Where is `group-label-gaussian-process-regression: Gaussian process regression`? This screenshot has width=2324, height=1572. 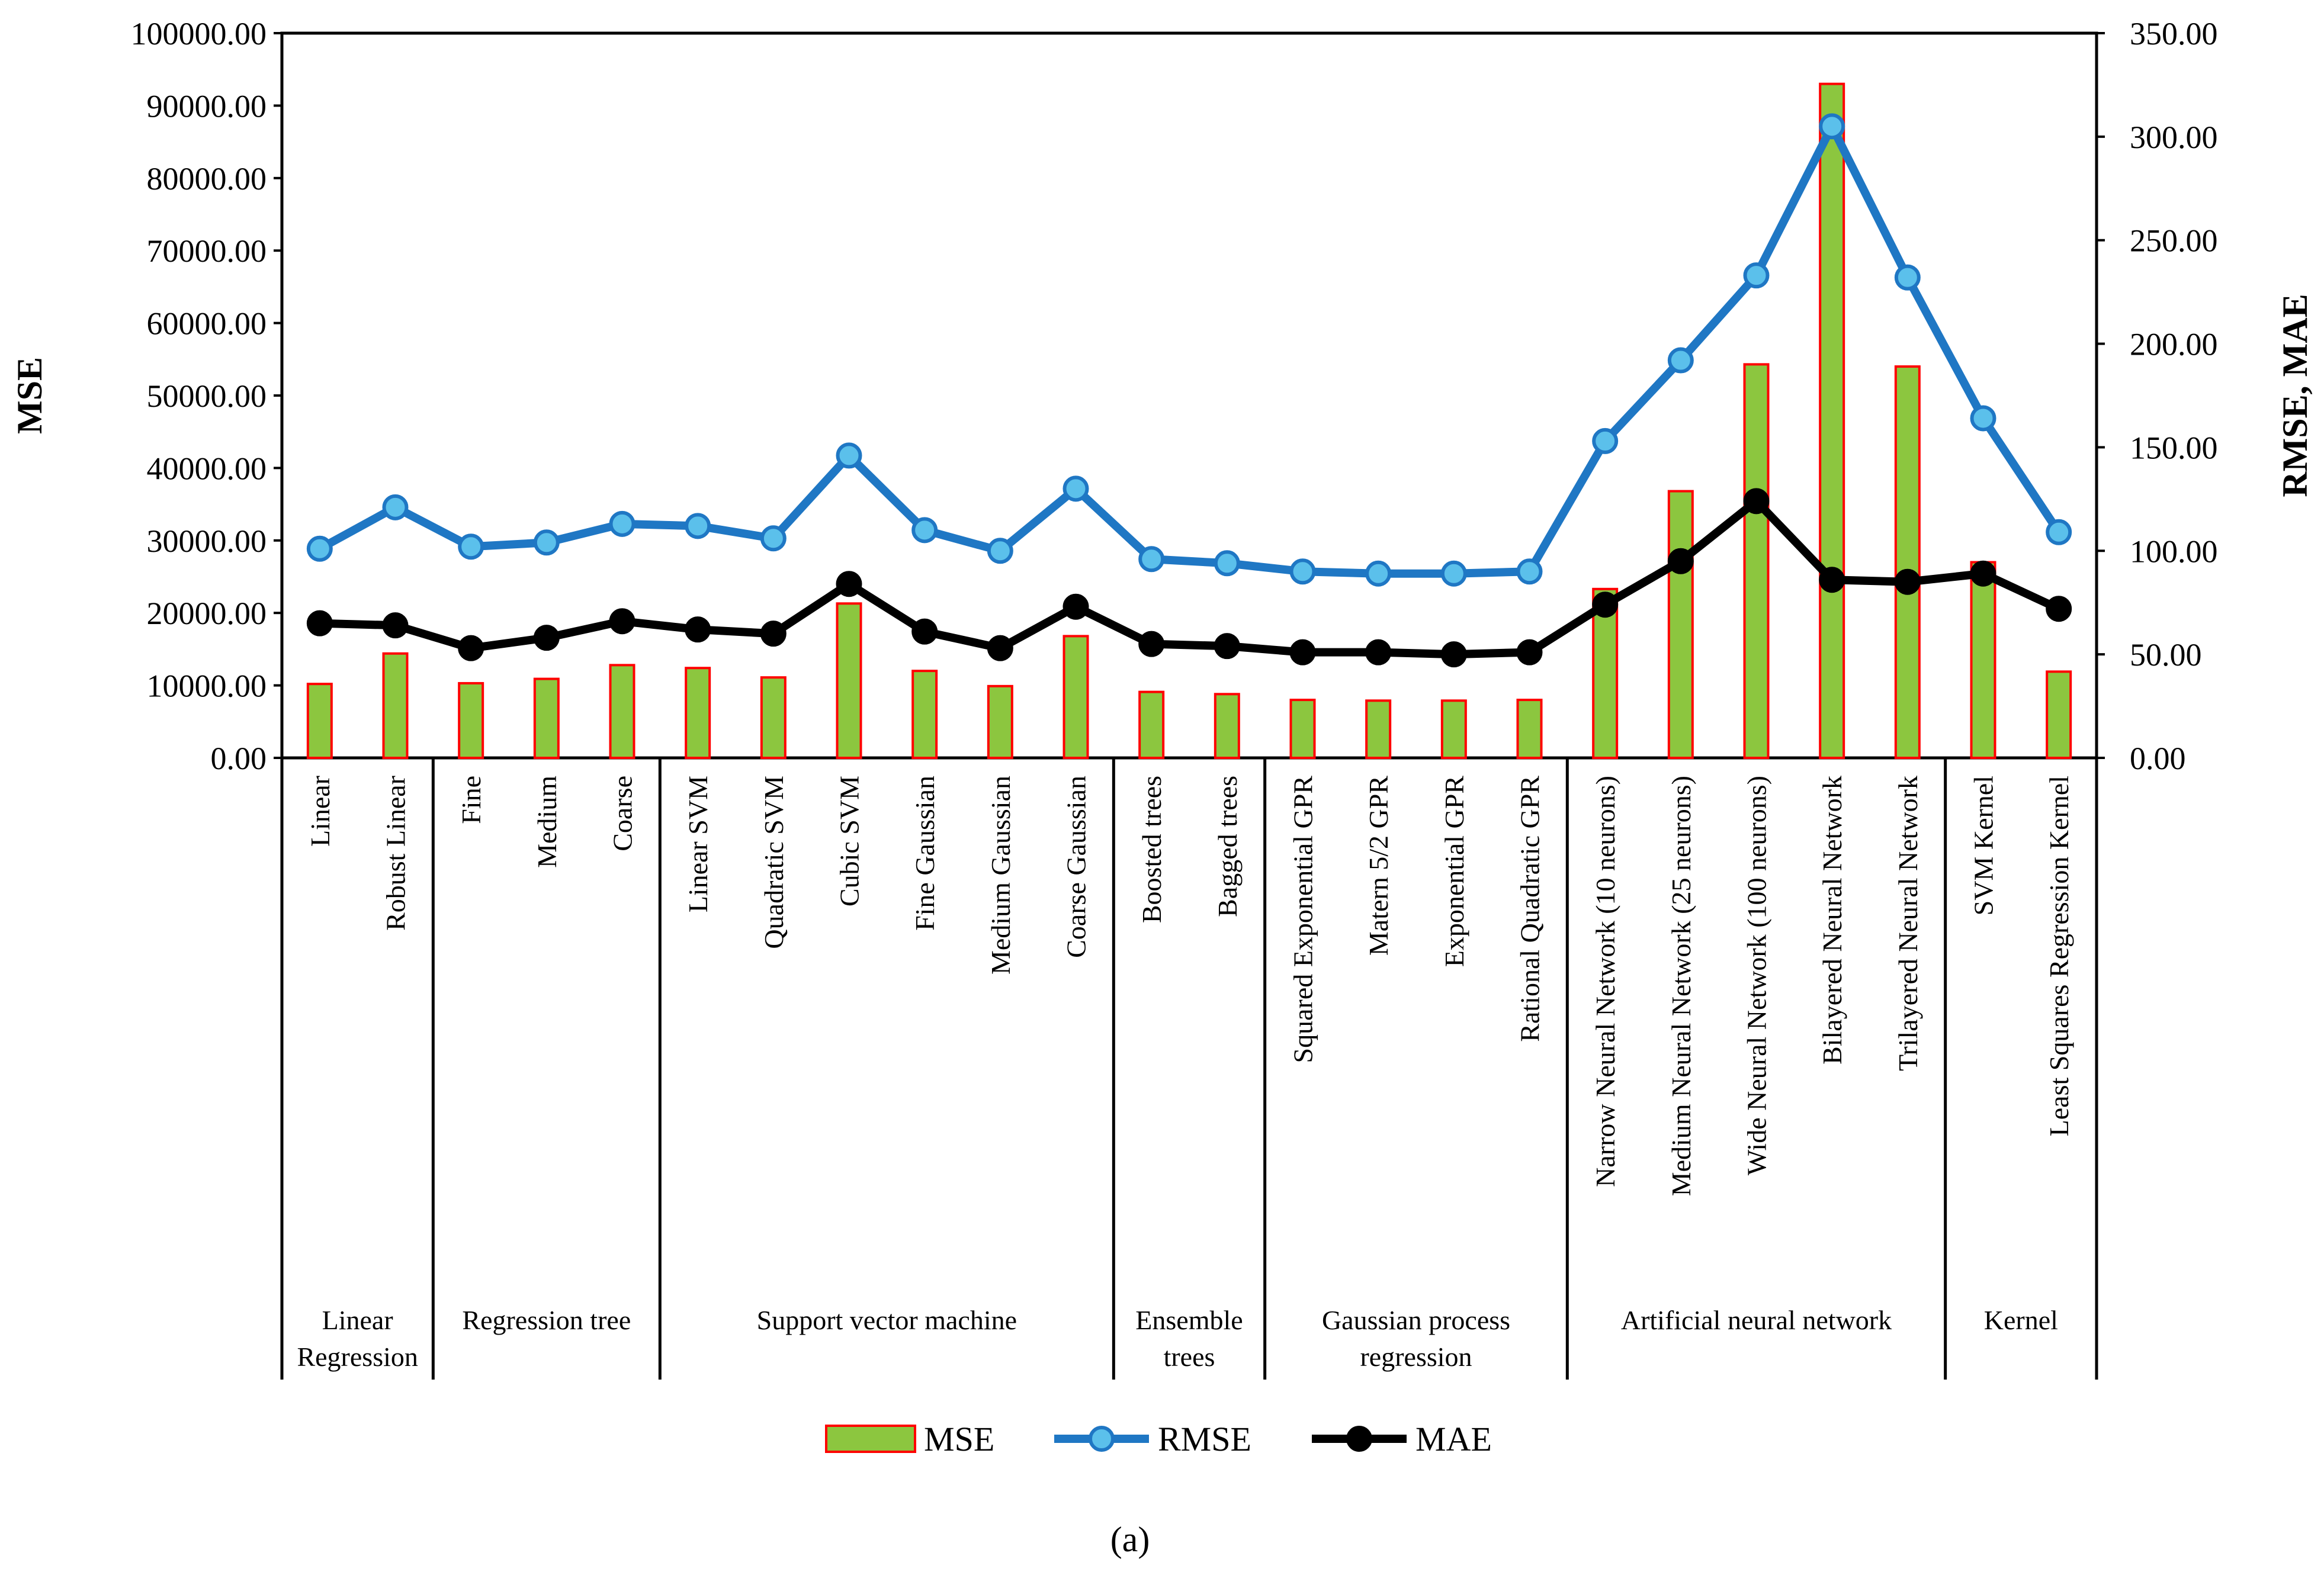 group-label-gaussian-process-regression: Gaussian process regression is located at coordinates (1416, 1338).